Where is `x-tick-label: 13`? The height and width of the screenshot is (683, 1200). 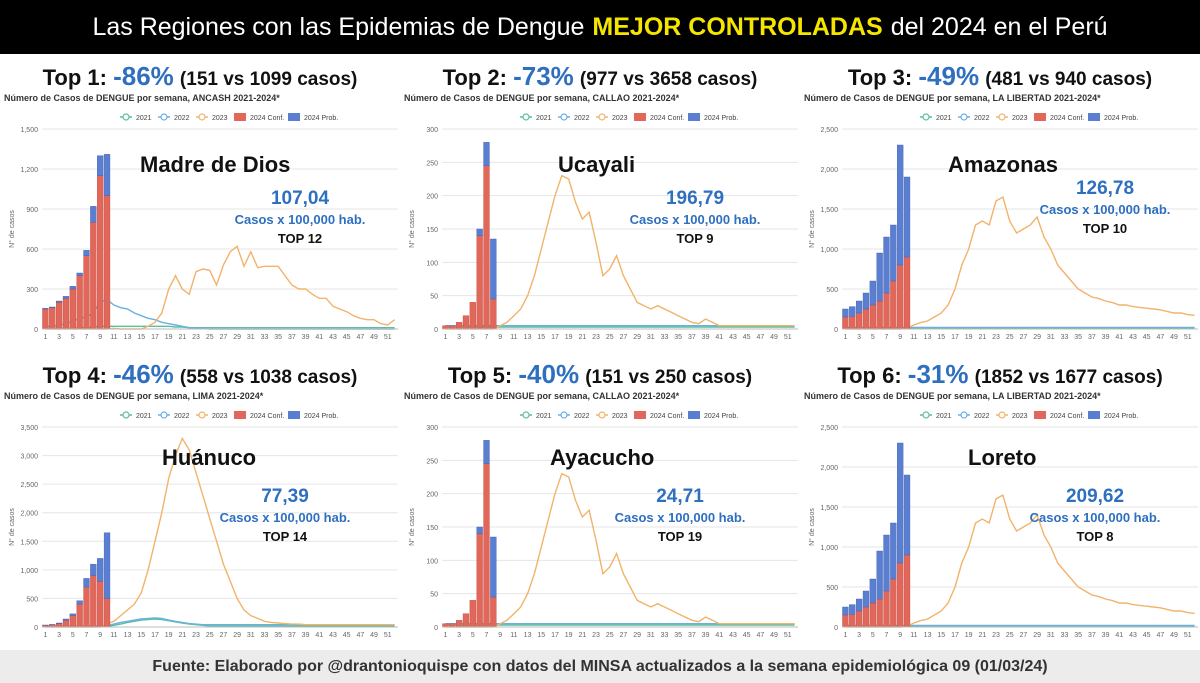 x-tick-label: 13 is located at coordinates (128, 635).